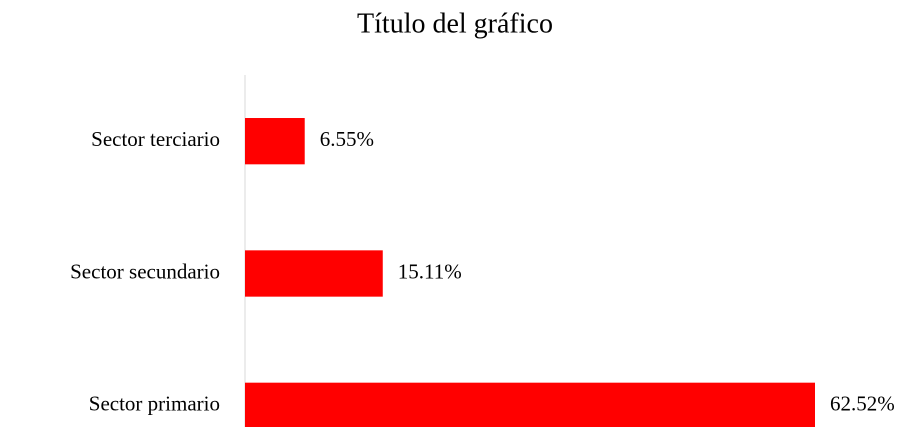 The width and height of the screenshot is (905, 427). I want to click on data-label: 15.11%, so click(430, 271).